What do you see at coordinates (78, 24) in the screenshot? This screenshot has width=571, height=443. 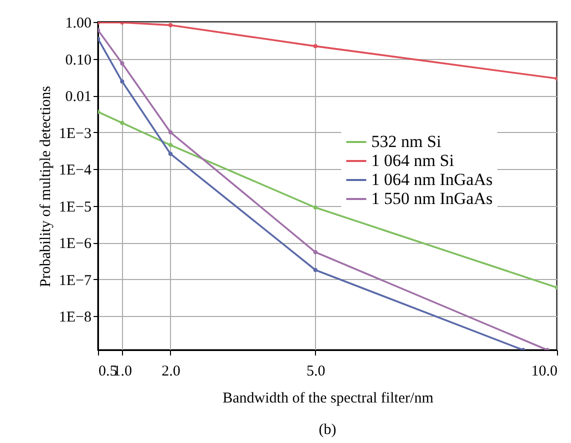 I see `y-tick-label: 1.00` at bounding box center [78, 24].